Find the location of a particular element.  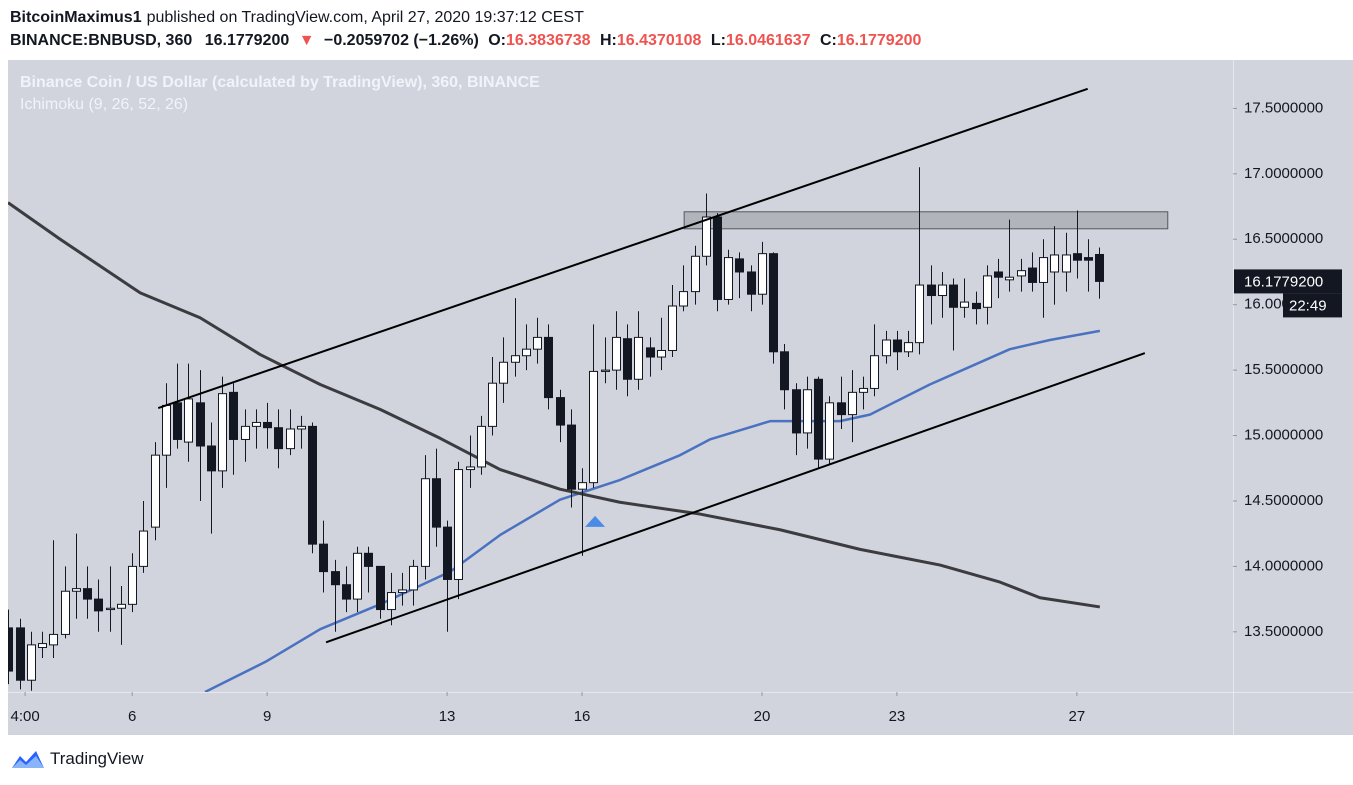

x-tick-label: 9 is located at coordinates (267, 716).